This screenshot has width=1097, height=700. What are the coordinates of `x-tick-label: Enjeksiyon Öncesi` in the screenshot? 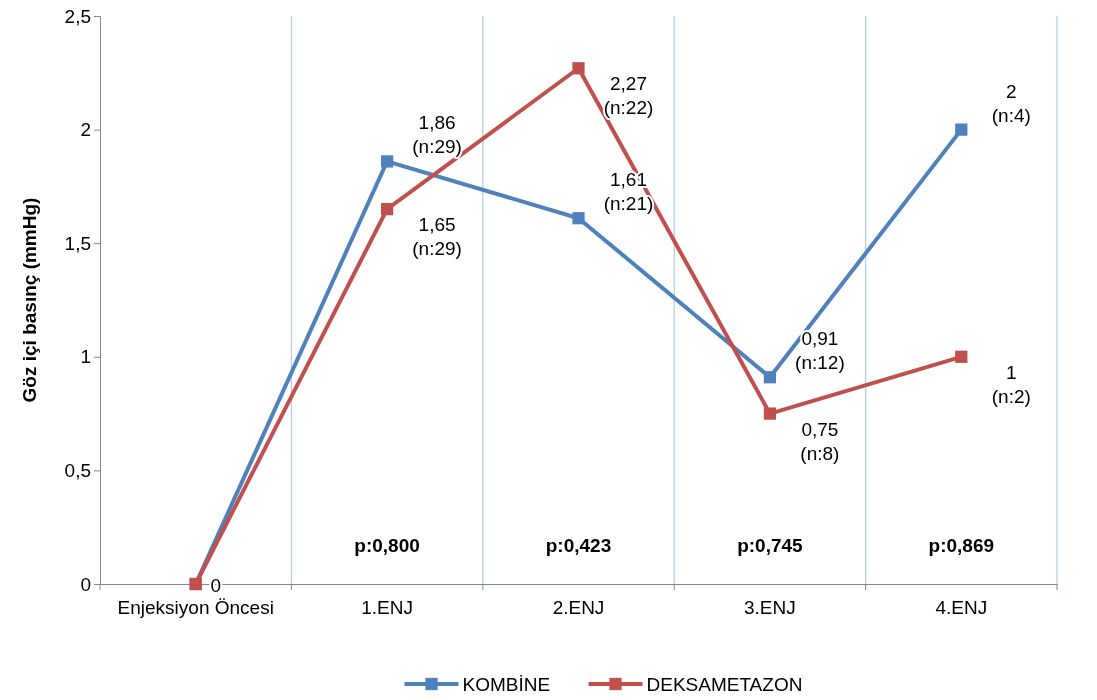 It's located at (195, 607).